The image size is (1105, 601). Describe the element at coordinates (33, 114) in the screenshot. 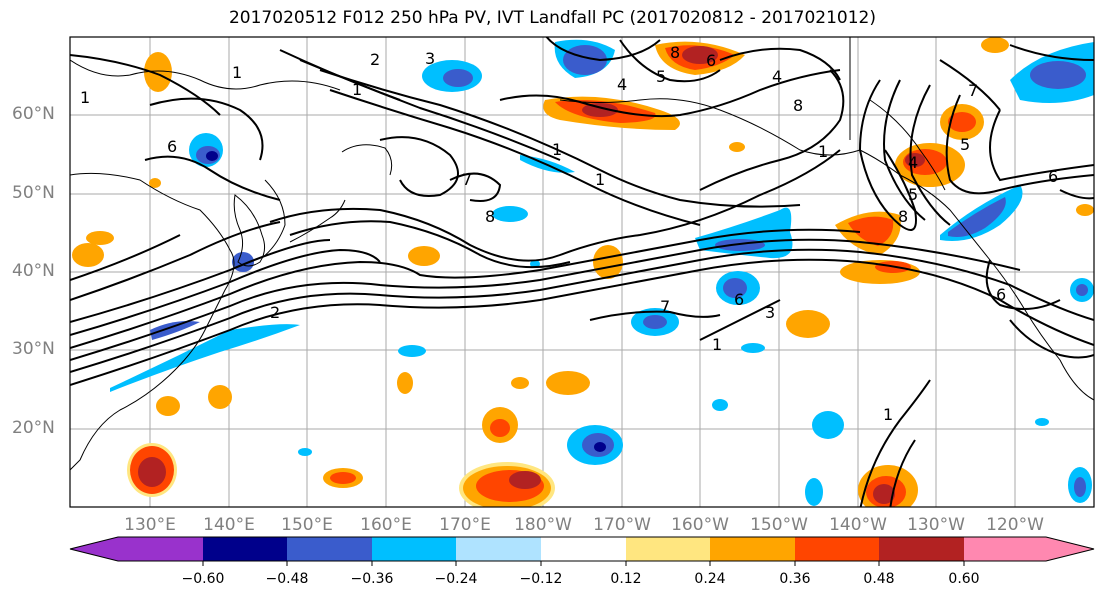

I see `lat-label: 60°N` at that location.